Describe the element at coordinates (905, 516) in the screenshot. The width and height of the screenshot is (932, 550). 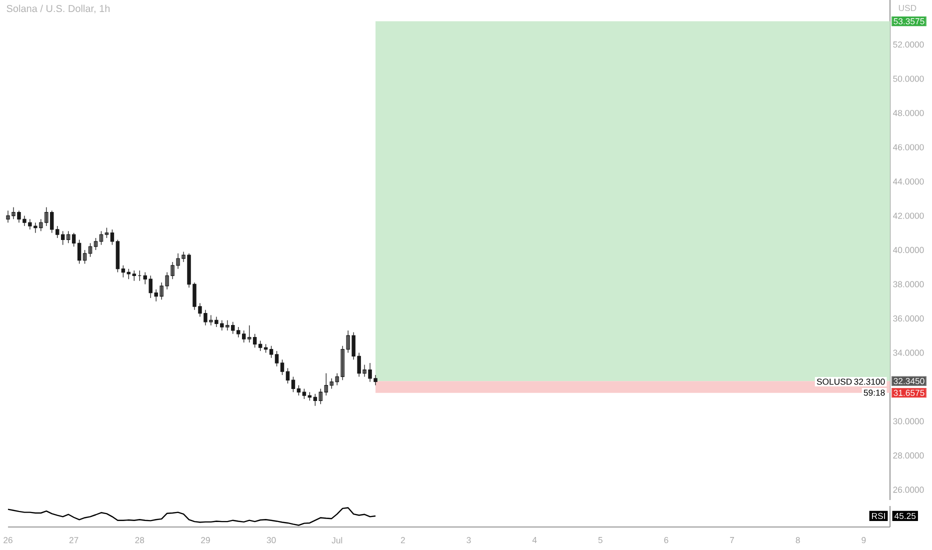
I see `text: 45.25` at that location.